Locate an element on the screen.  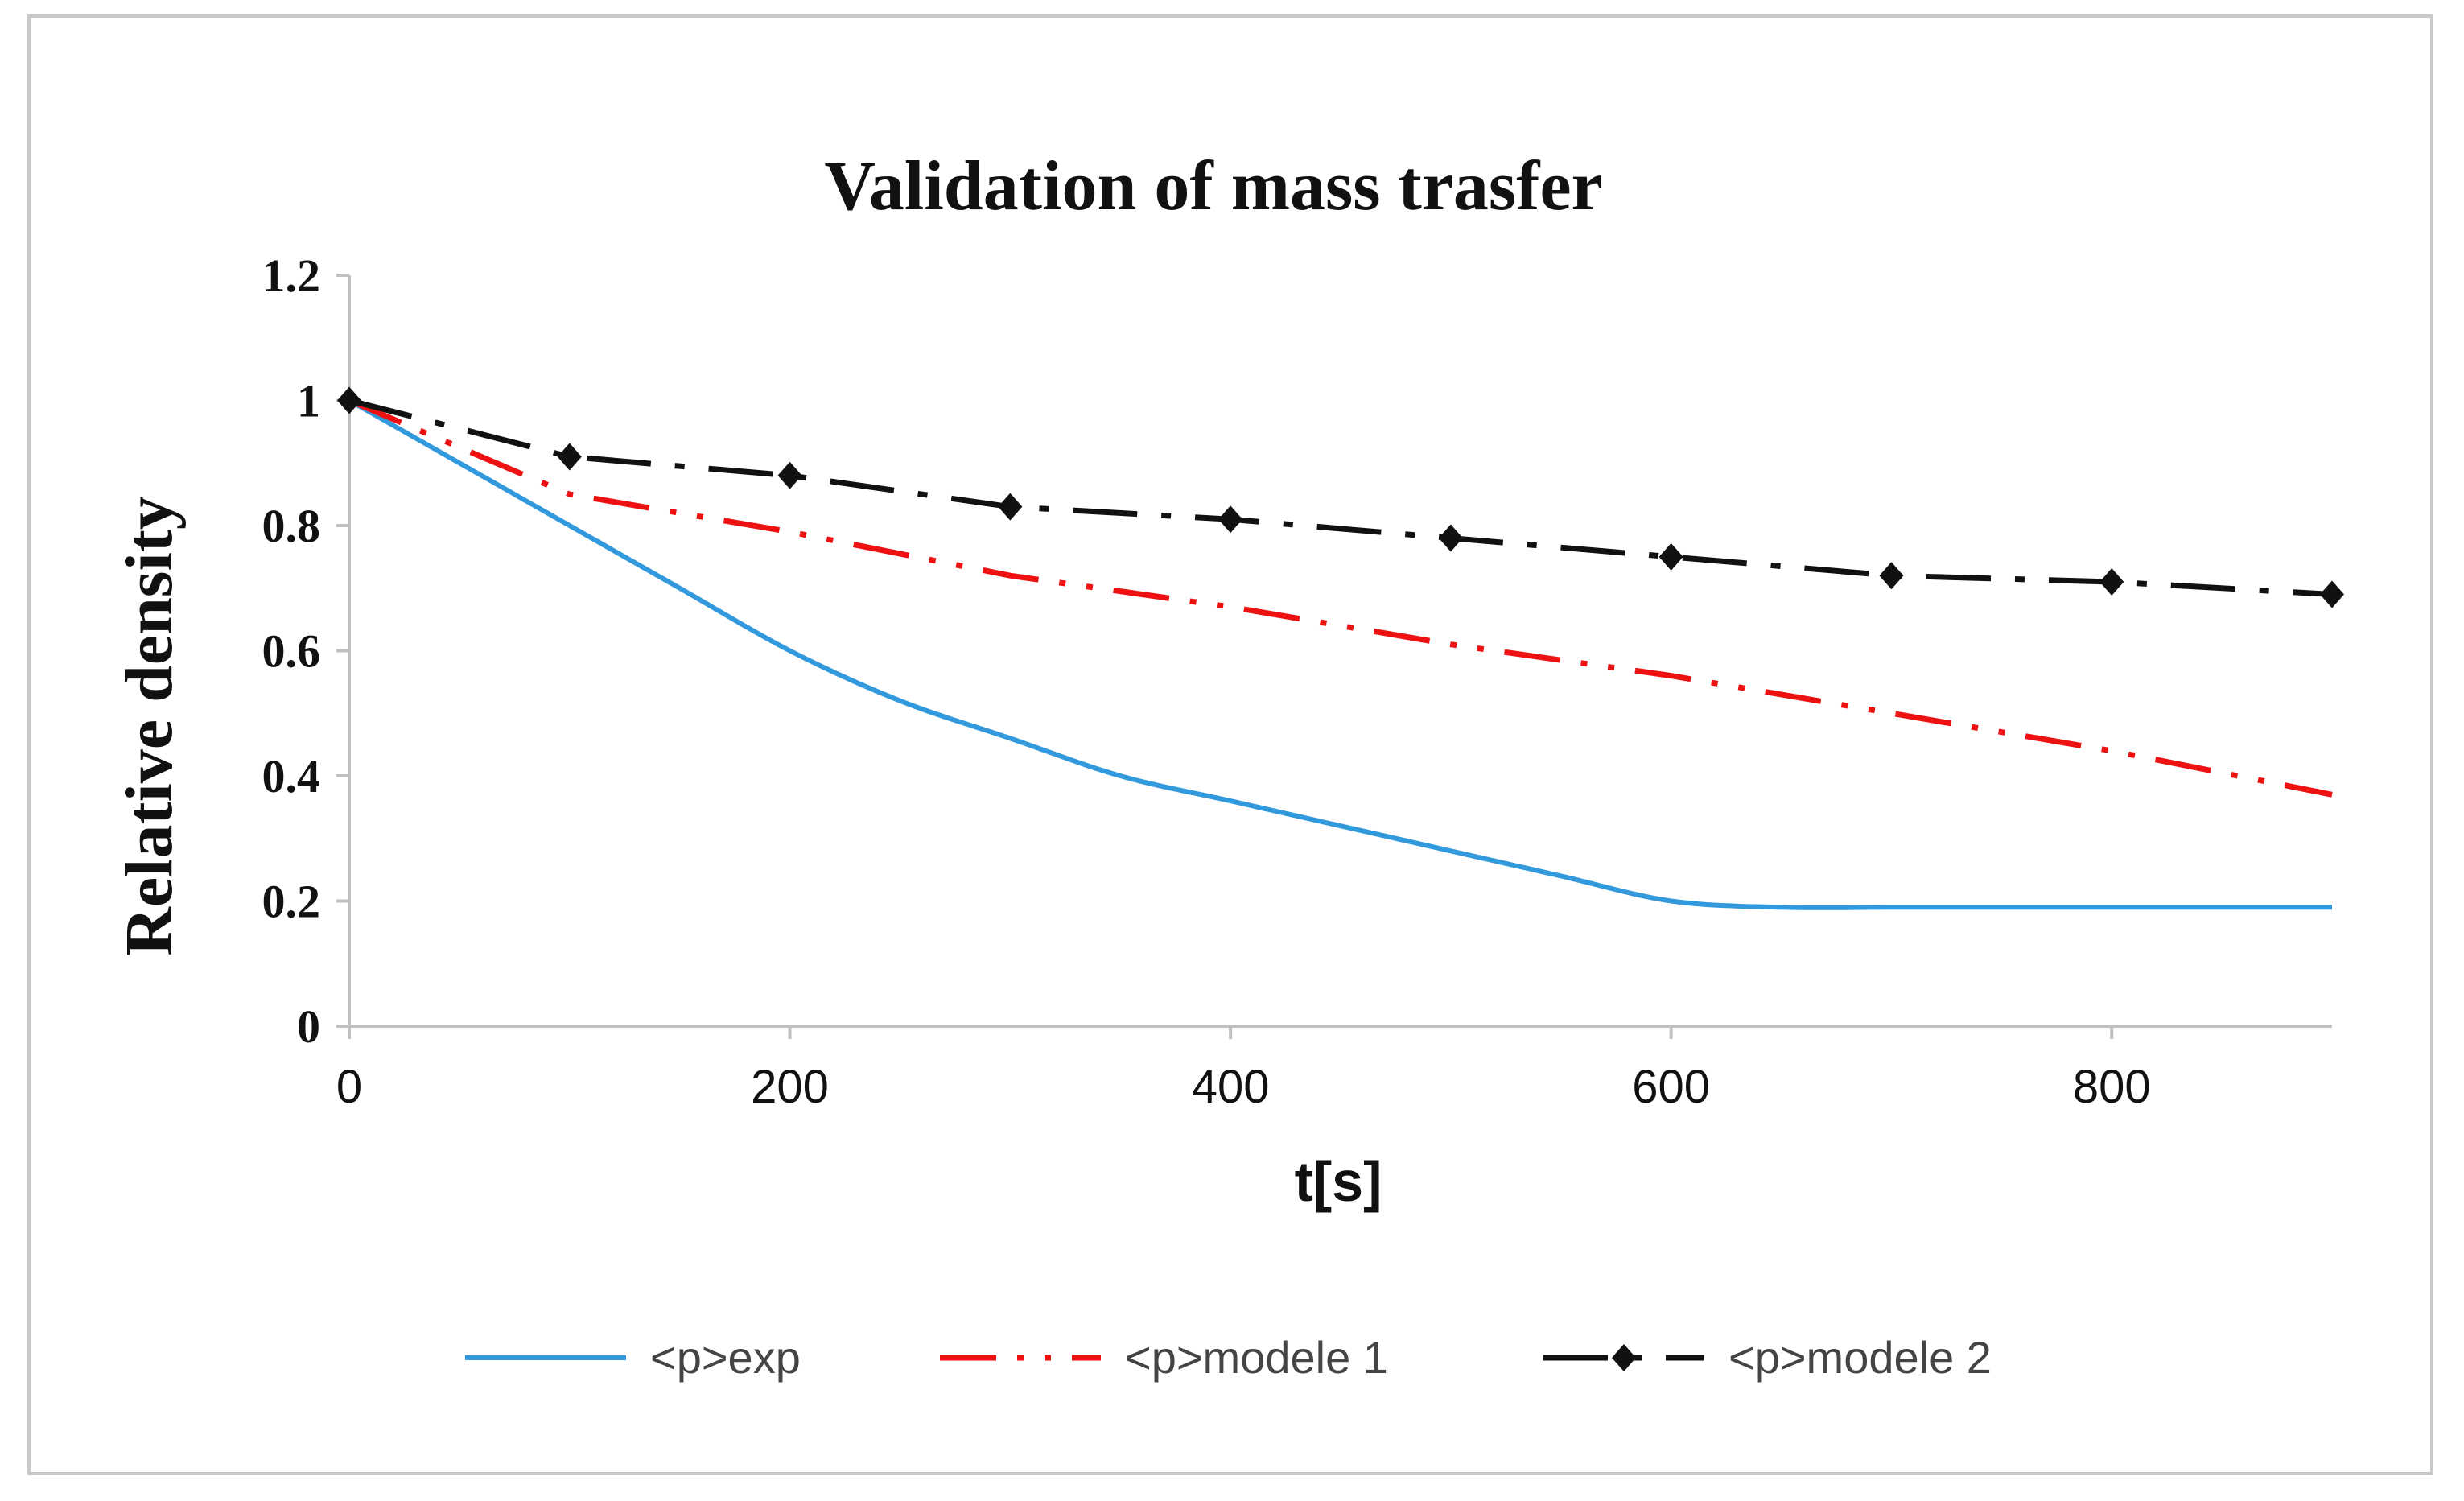
x-tick-label: 600 is located at coordinates (1671, 1087).